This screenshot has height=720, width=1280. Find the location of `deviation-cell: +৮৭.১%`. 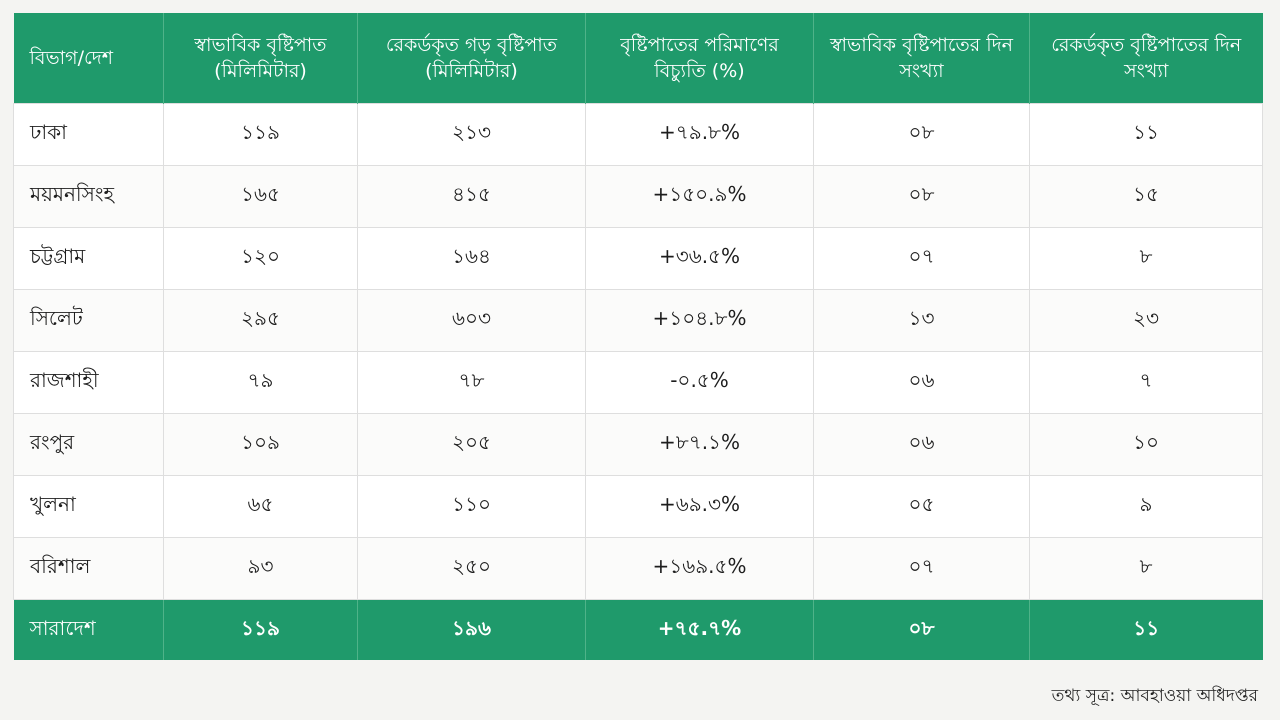

deviation-cell: +৮৭.১% is located at coordinates (699, 444).